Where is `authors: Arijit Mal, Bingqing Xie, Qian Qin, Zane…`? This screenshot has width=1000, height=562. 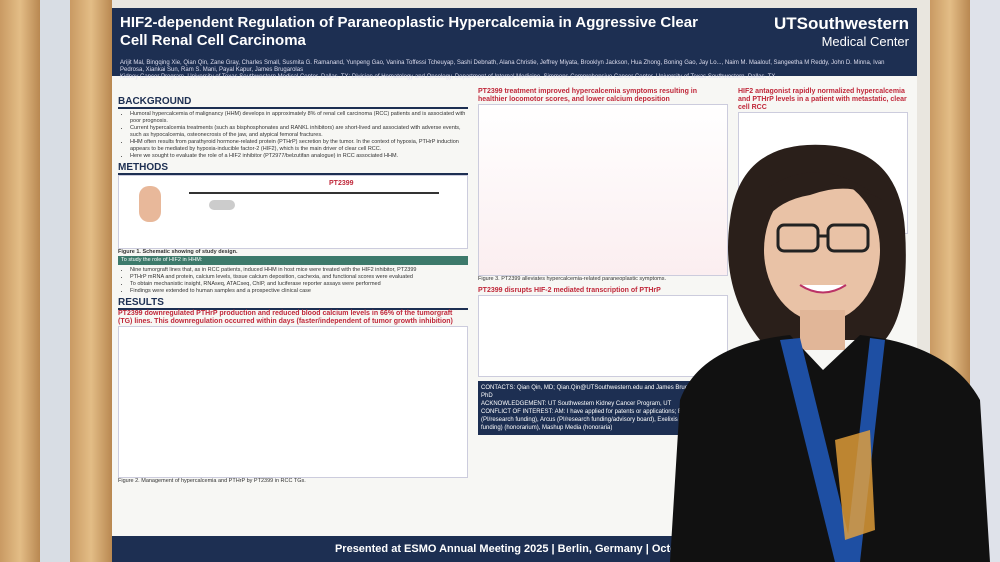 authors: Arijit Mal, Bingqing Xie, Qian Qin, Zane… is located at coordinates (515, 70).